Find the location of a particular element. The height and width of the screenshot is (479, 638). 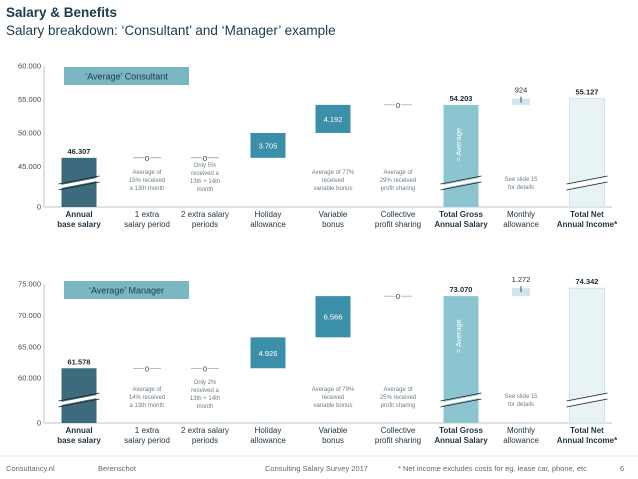

panel1-value-label-4: 3.705 is located at coordinates (268, 145).